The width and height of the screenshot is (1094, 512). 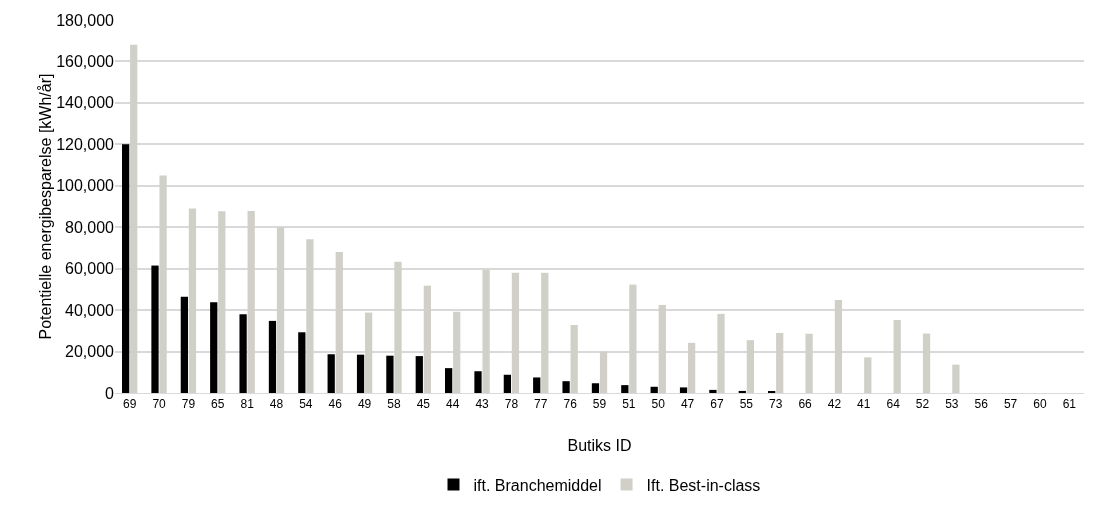 What do you see at coordinates (541, 404) in the screenshot?
I see `x-tick-label: 77` at bounding box center [541, 404].